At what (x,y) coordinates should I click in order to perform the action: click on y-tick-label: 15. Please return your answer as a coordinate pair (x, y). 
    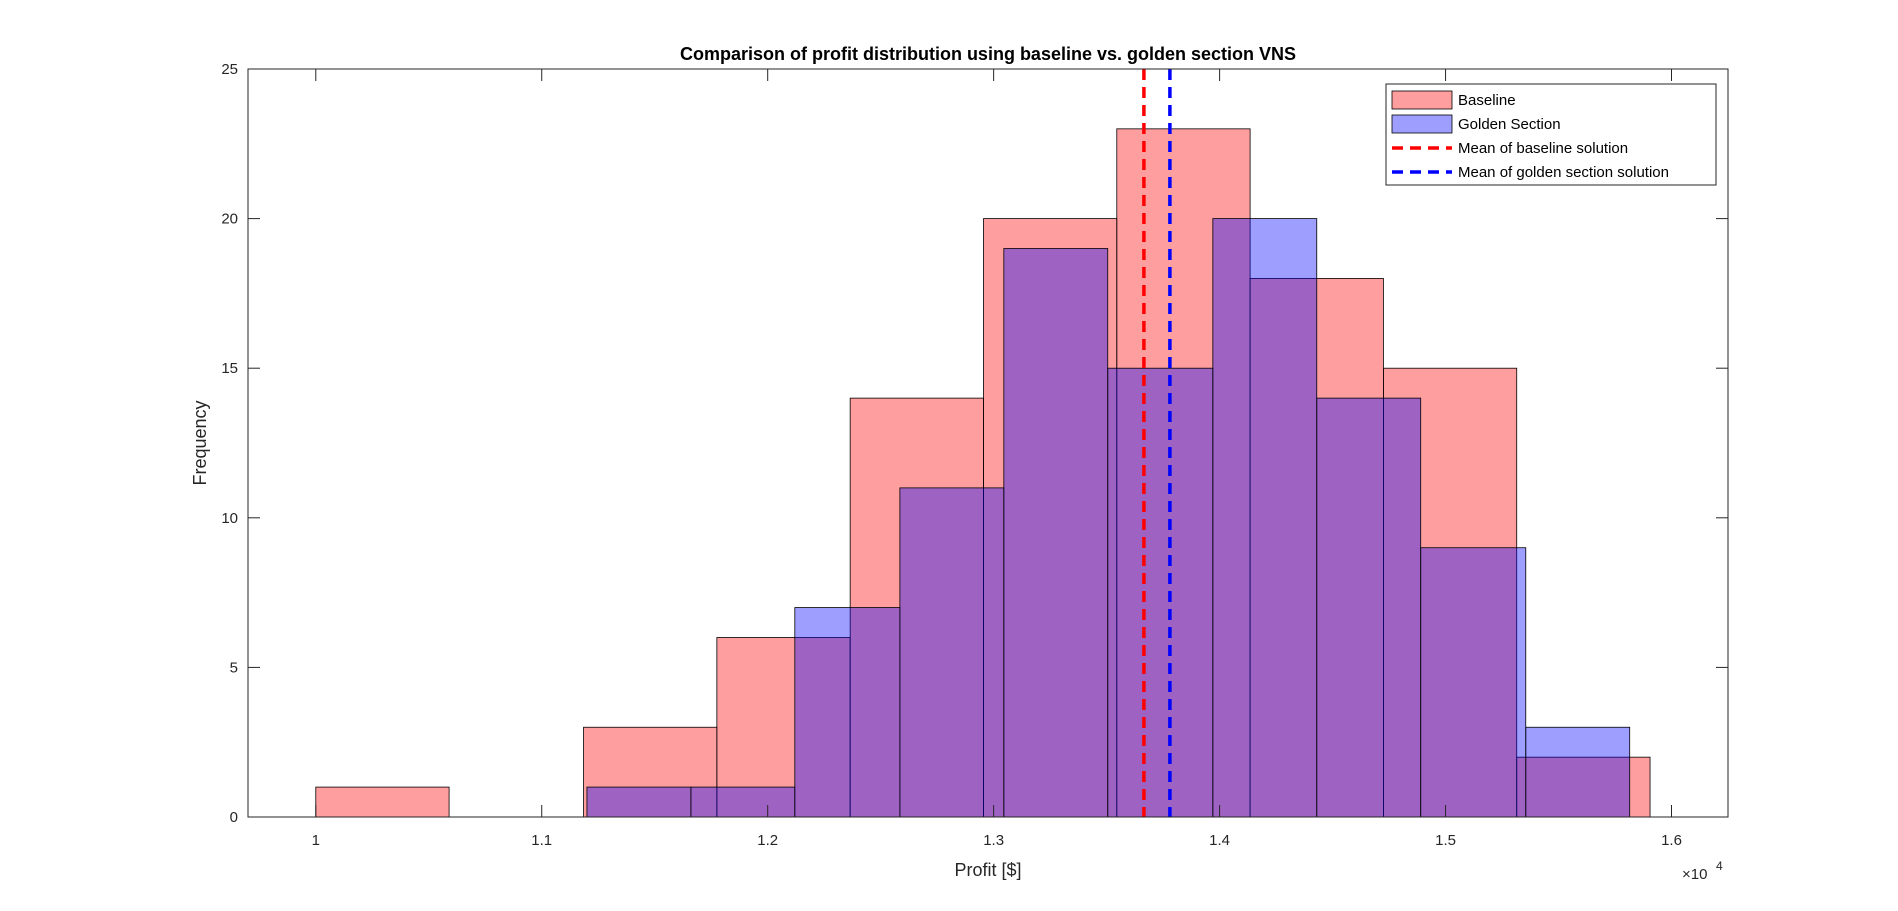
    Looking at the image, I should click on (229, 368).